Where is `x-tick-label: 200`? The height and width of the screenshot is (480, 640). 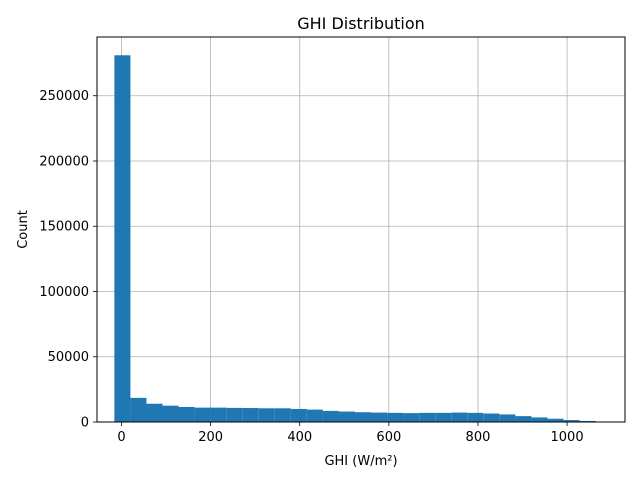 x-tick-label: 200 is located at coordinates (210, 437).